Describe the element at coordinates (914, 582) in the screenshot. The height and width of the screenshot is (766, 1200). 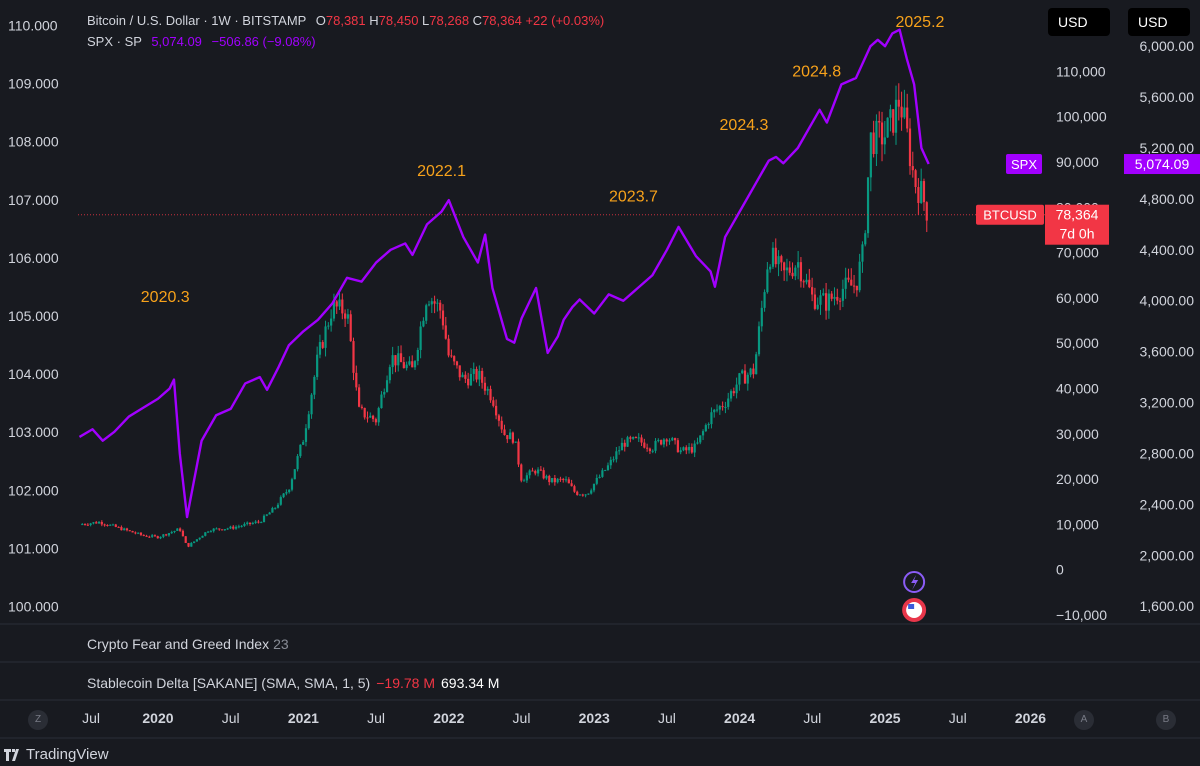
I see `lightning-icon` at that location.